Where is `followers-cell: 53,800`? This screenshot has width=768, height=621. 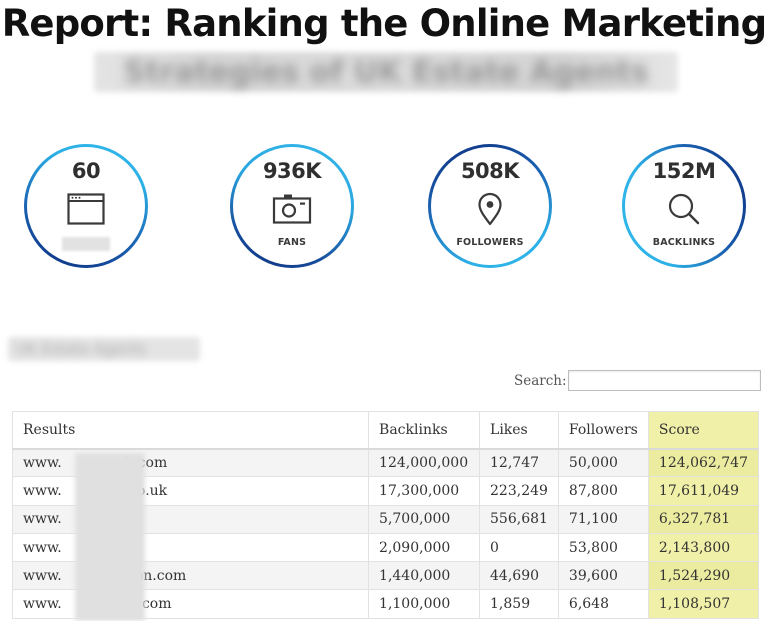 followers-cell: 53,800 is located at coordinates (603, 547).